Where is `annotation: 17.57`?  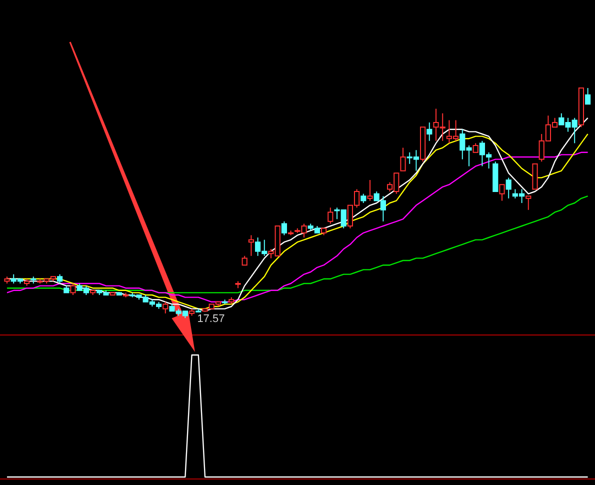 annotation: 17.57 is located at coordinates (211, 319).